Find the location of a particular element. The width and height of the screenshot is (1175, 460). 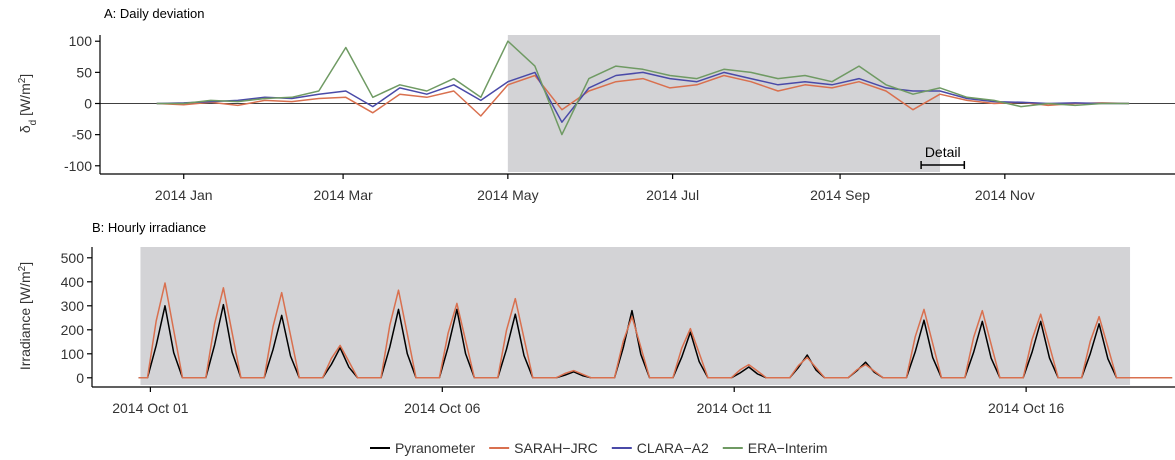

x-tick-label: 2014 Jul is located at coordinates (672, 195).